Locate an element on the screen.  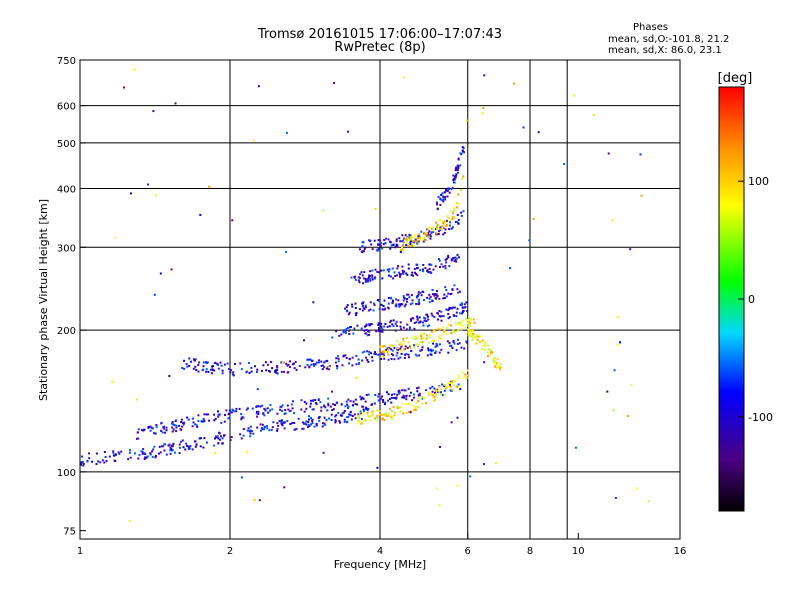
x-tick-label: 16 is located at coordinates (680, 551).